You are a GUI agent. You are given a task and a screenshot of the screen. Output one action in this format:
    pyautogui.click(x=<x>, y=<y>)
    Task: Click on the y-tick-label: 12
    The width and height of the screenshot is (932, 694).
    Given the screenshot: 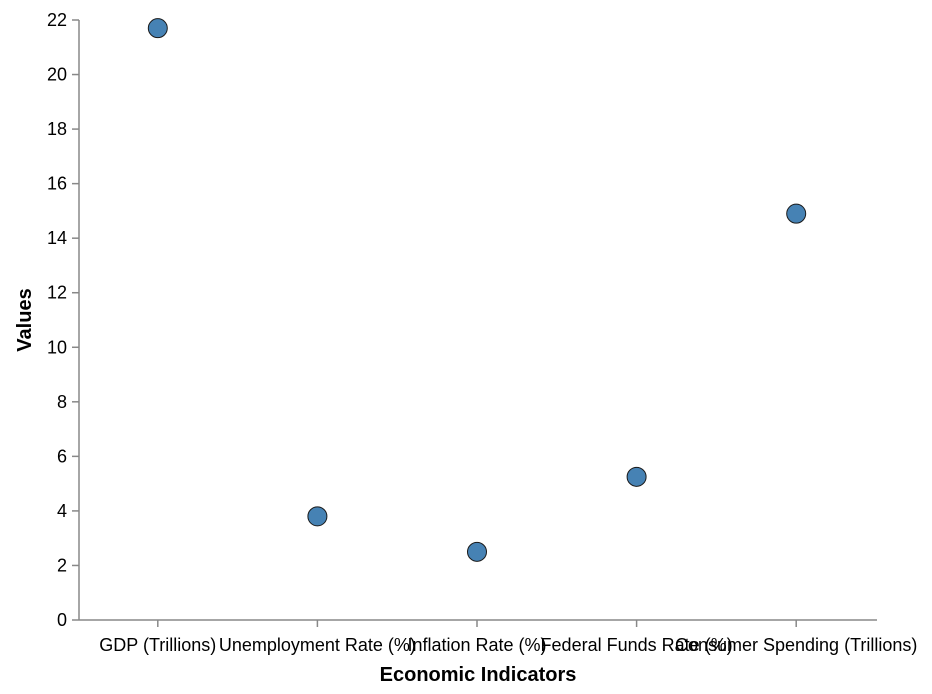 What is the action you would take?
    pyautogui.click(x=57, y=293)
    